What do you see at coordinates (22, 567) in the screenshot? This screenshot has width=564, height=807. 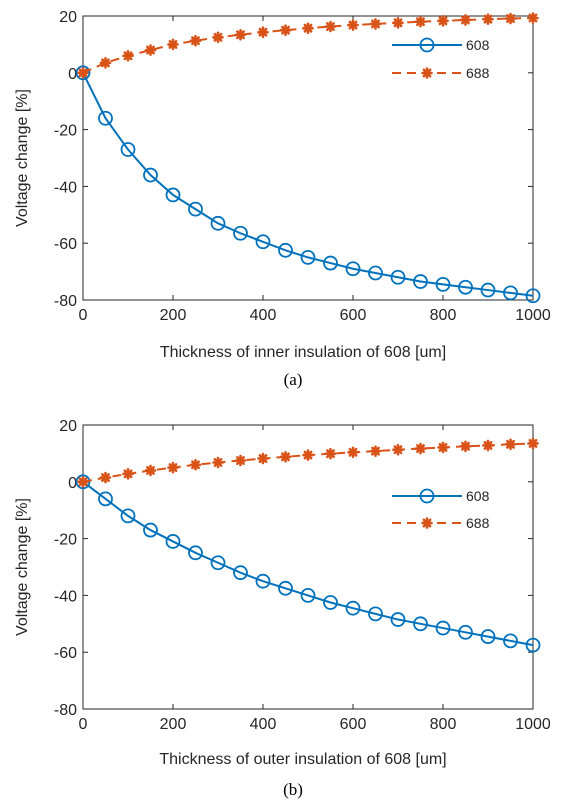 I see `y-axis-label: Voltage change [%]` at bounding box center [22, 567].